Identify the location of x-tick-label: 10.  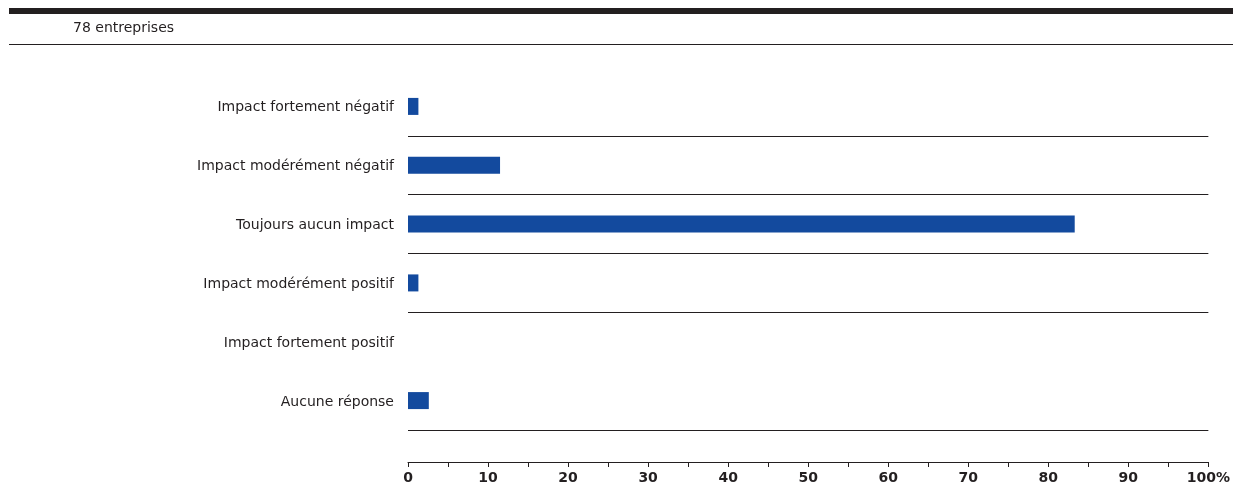
(488, 477).